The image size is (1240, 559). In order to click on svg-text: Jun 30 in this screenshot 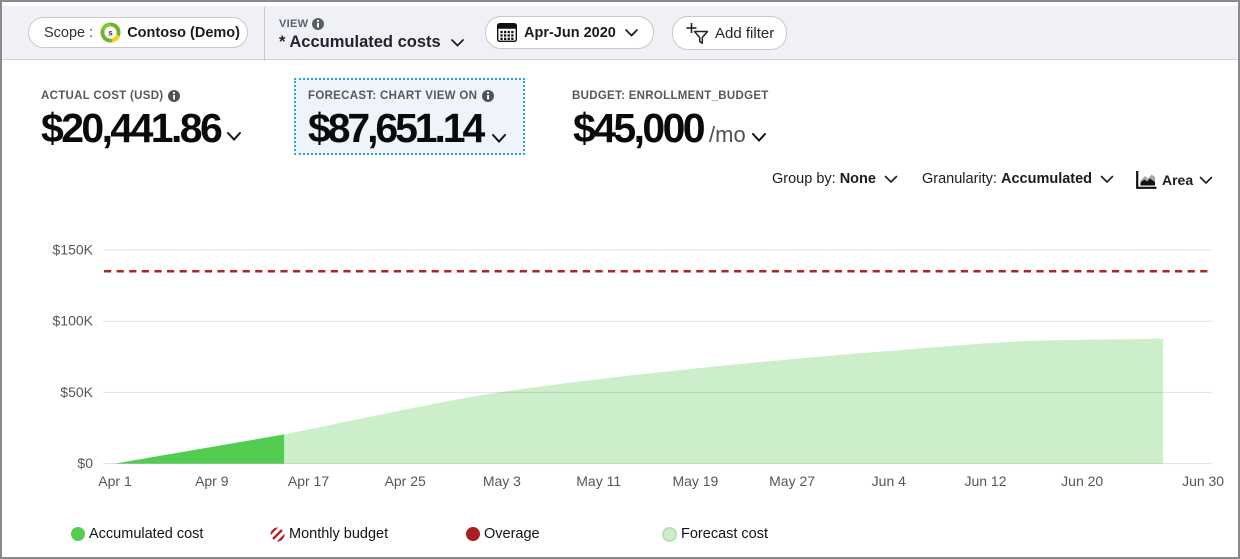, I will do `click(1203, 481)`.